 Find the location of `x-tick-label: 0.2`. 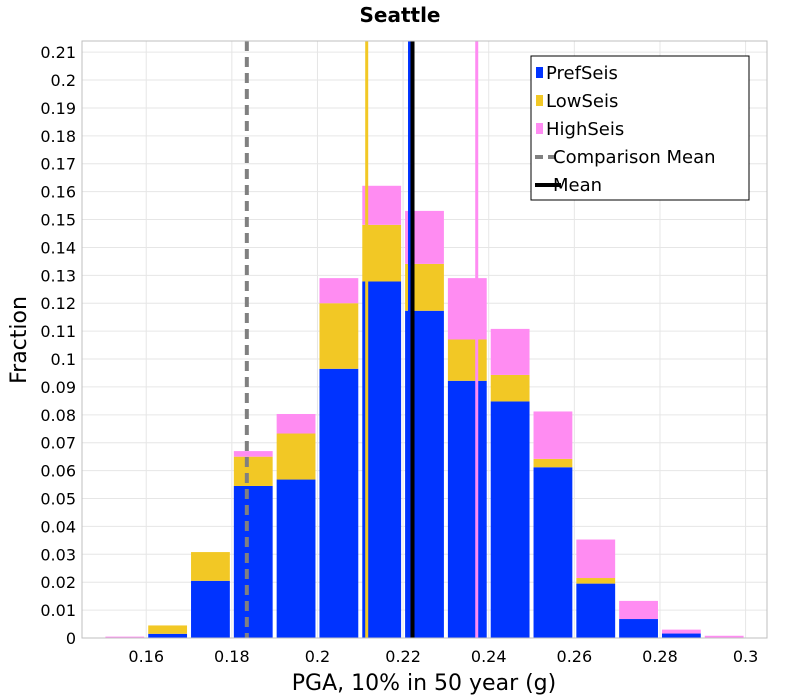

x-tick-label: 0.2 is located at coordinates (317, 656).